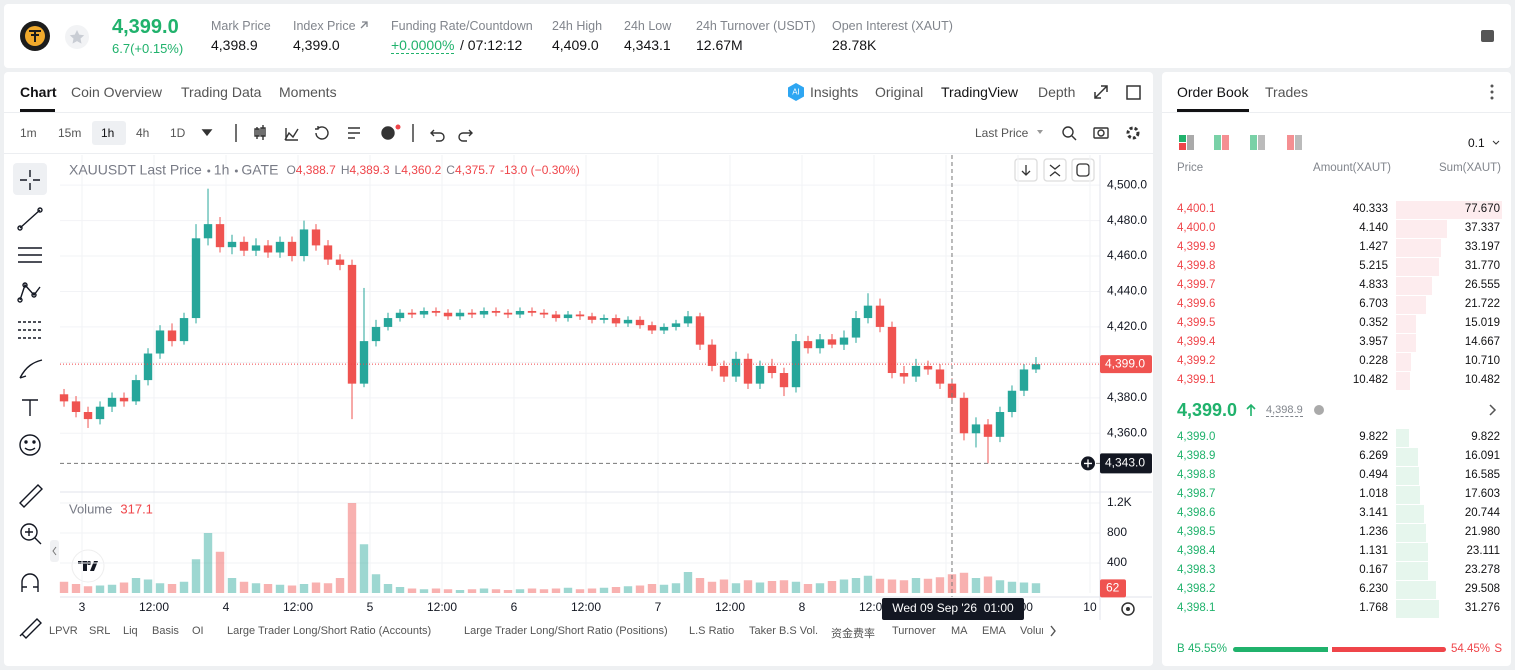 This screenshot has width=1515, height=670. What do you see at coordinates (1196, 551) in the screenshot?
I see `order-price: 4,398.4` at bounding box center [1196, 551].